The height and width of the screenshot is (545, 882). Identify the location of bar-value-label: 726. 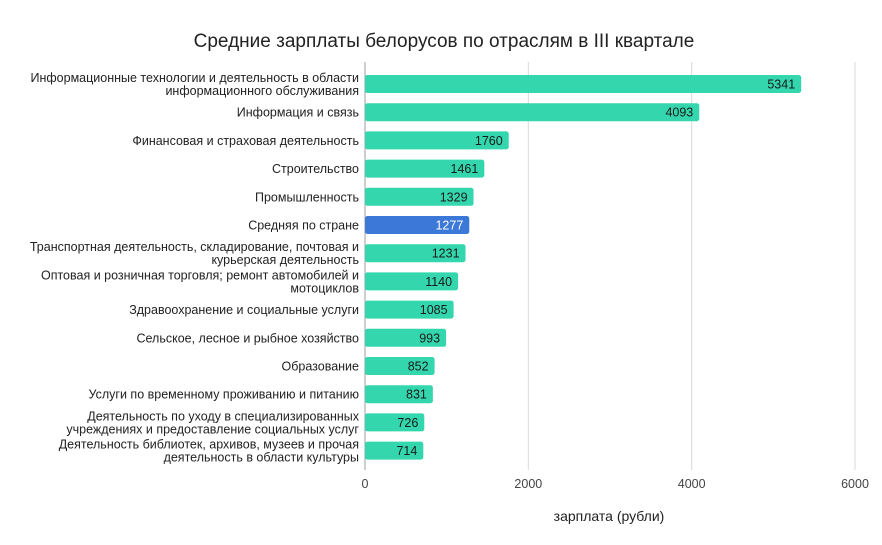
(407, 423).